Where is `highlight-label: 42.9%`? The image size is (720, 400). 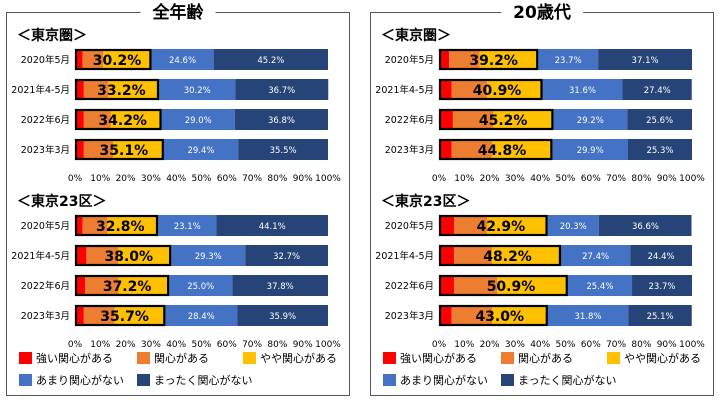
highlight-label: 42.9% is located at coordinates (501, 227).